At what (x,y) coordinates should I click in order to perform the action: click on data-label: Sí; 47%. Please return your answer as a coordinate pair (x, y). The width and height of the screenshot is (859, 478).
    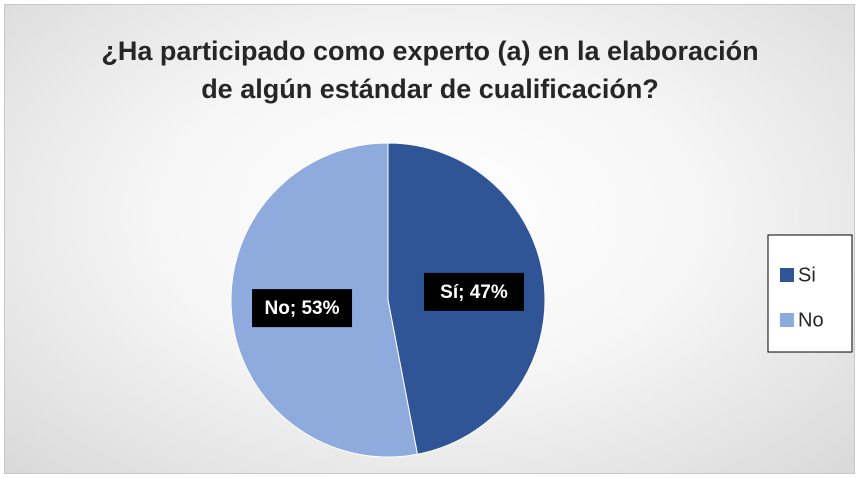
    Looking at the image, I should click on (474, 292).